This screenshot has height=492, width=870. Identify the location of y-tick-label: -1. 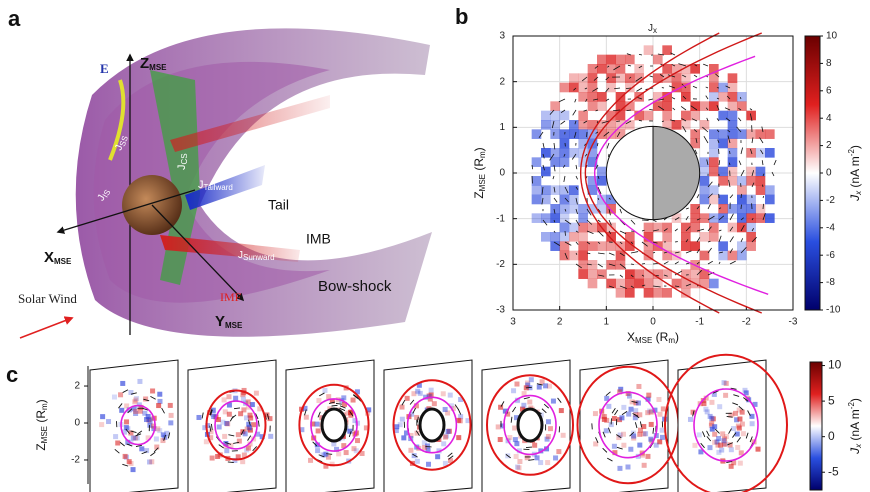
(500, 218).